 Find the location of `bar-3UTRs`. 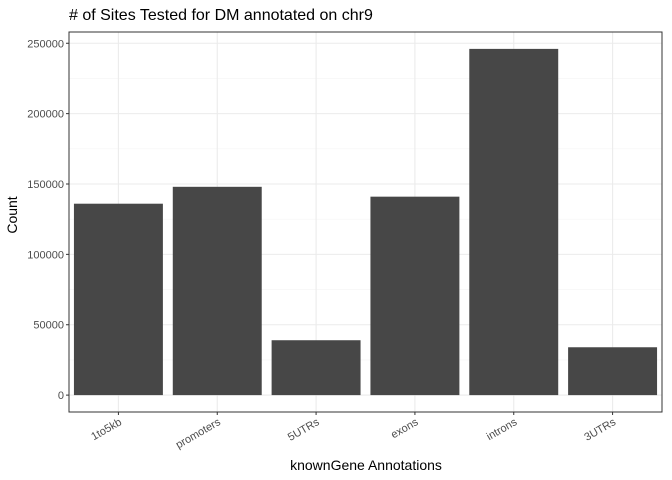

bar-3UTRs is located at coordinates (613, 371).